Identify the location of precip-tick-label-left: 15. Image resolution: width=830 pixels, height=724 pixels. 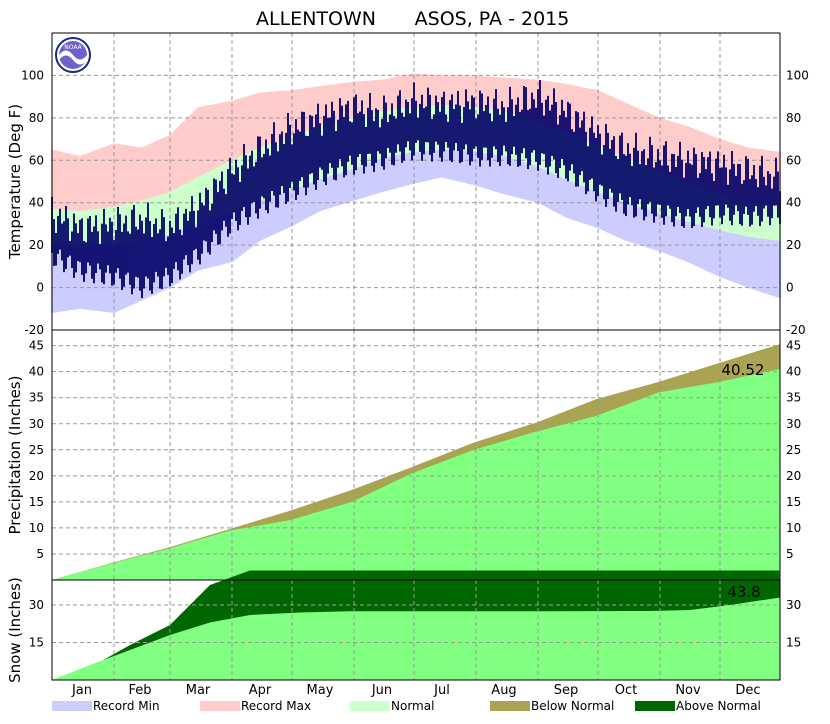
(36, 502).